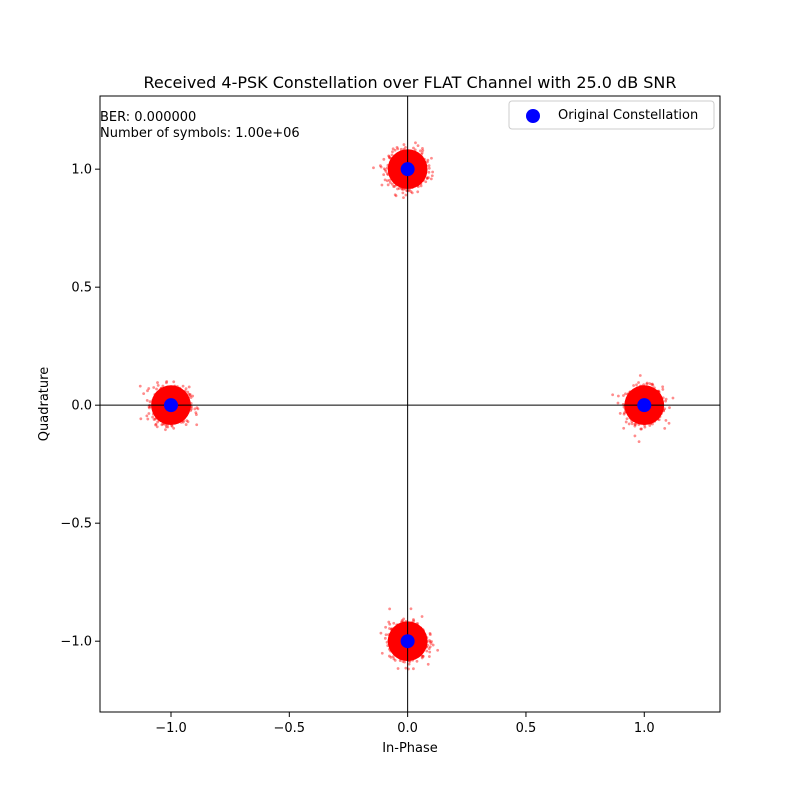 The image size is (800, 800). What do you see at coordinates (81, 288) in the screenshot?
I see `y-tick-label: 0.5` at bounding box center [81, 288].